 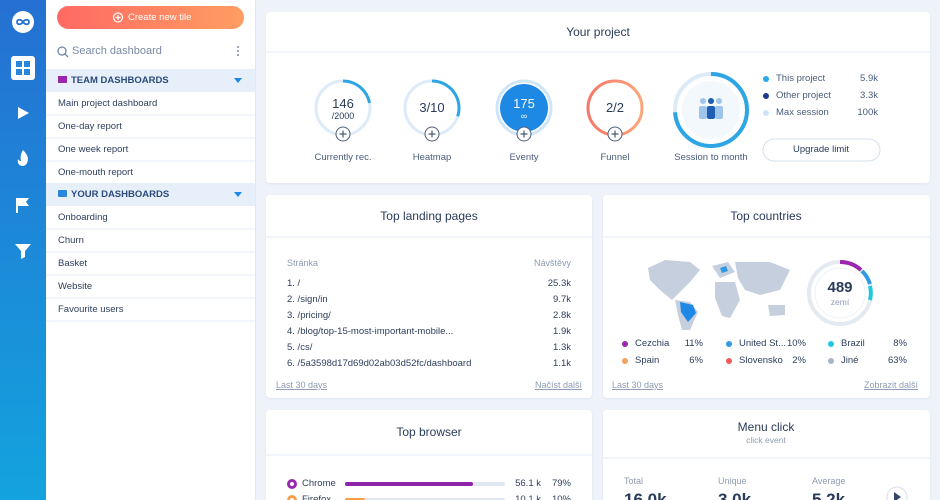 I want to click on search-placeholder: Search dashboard, so click(x=117, y=51).